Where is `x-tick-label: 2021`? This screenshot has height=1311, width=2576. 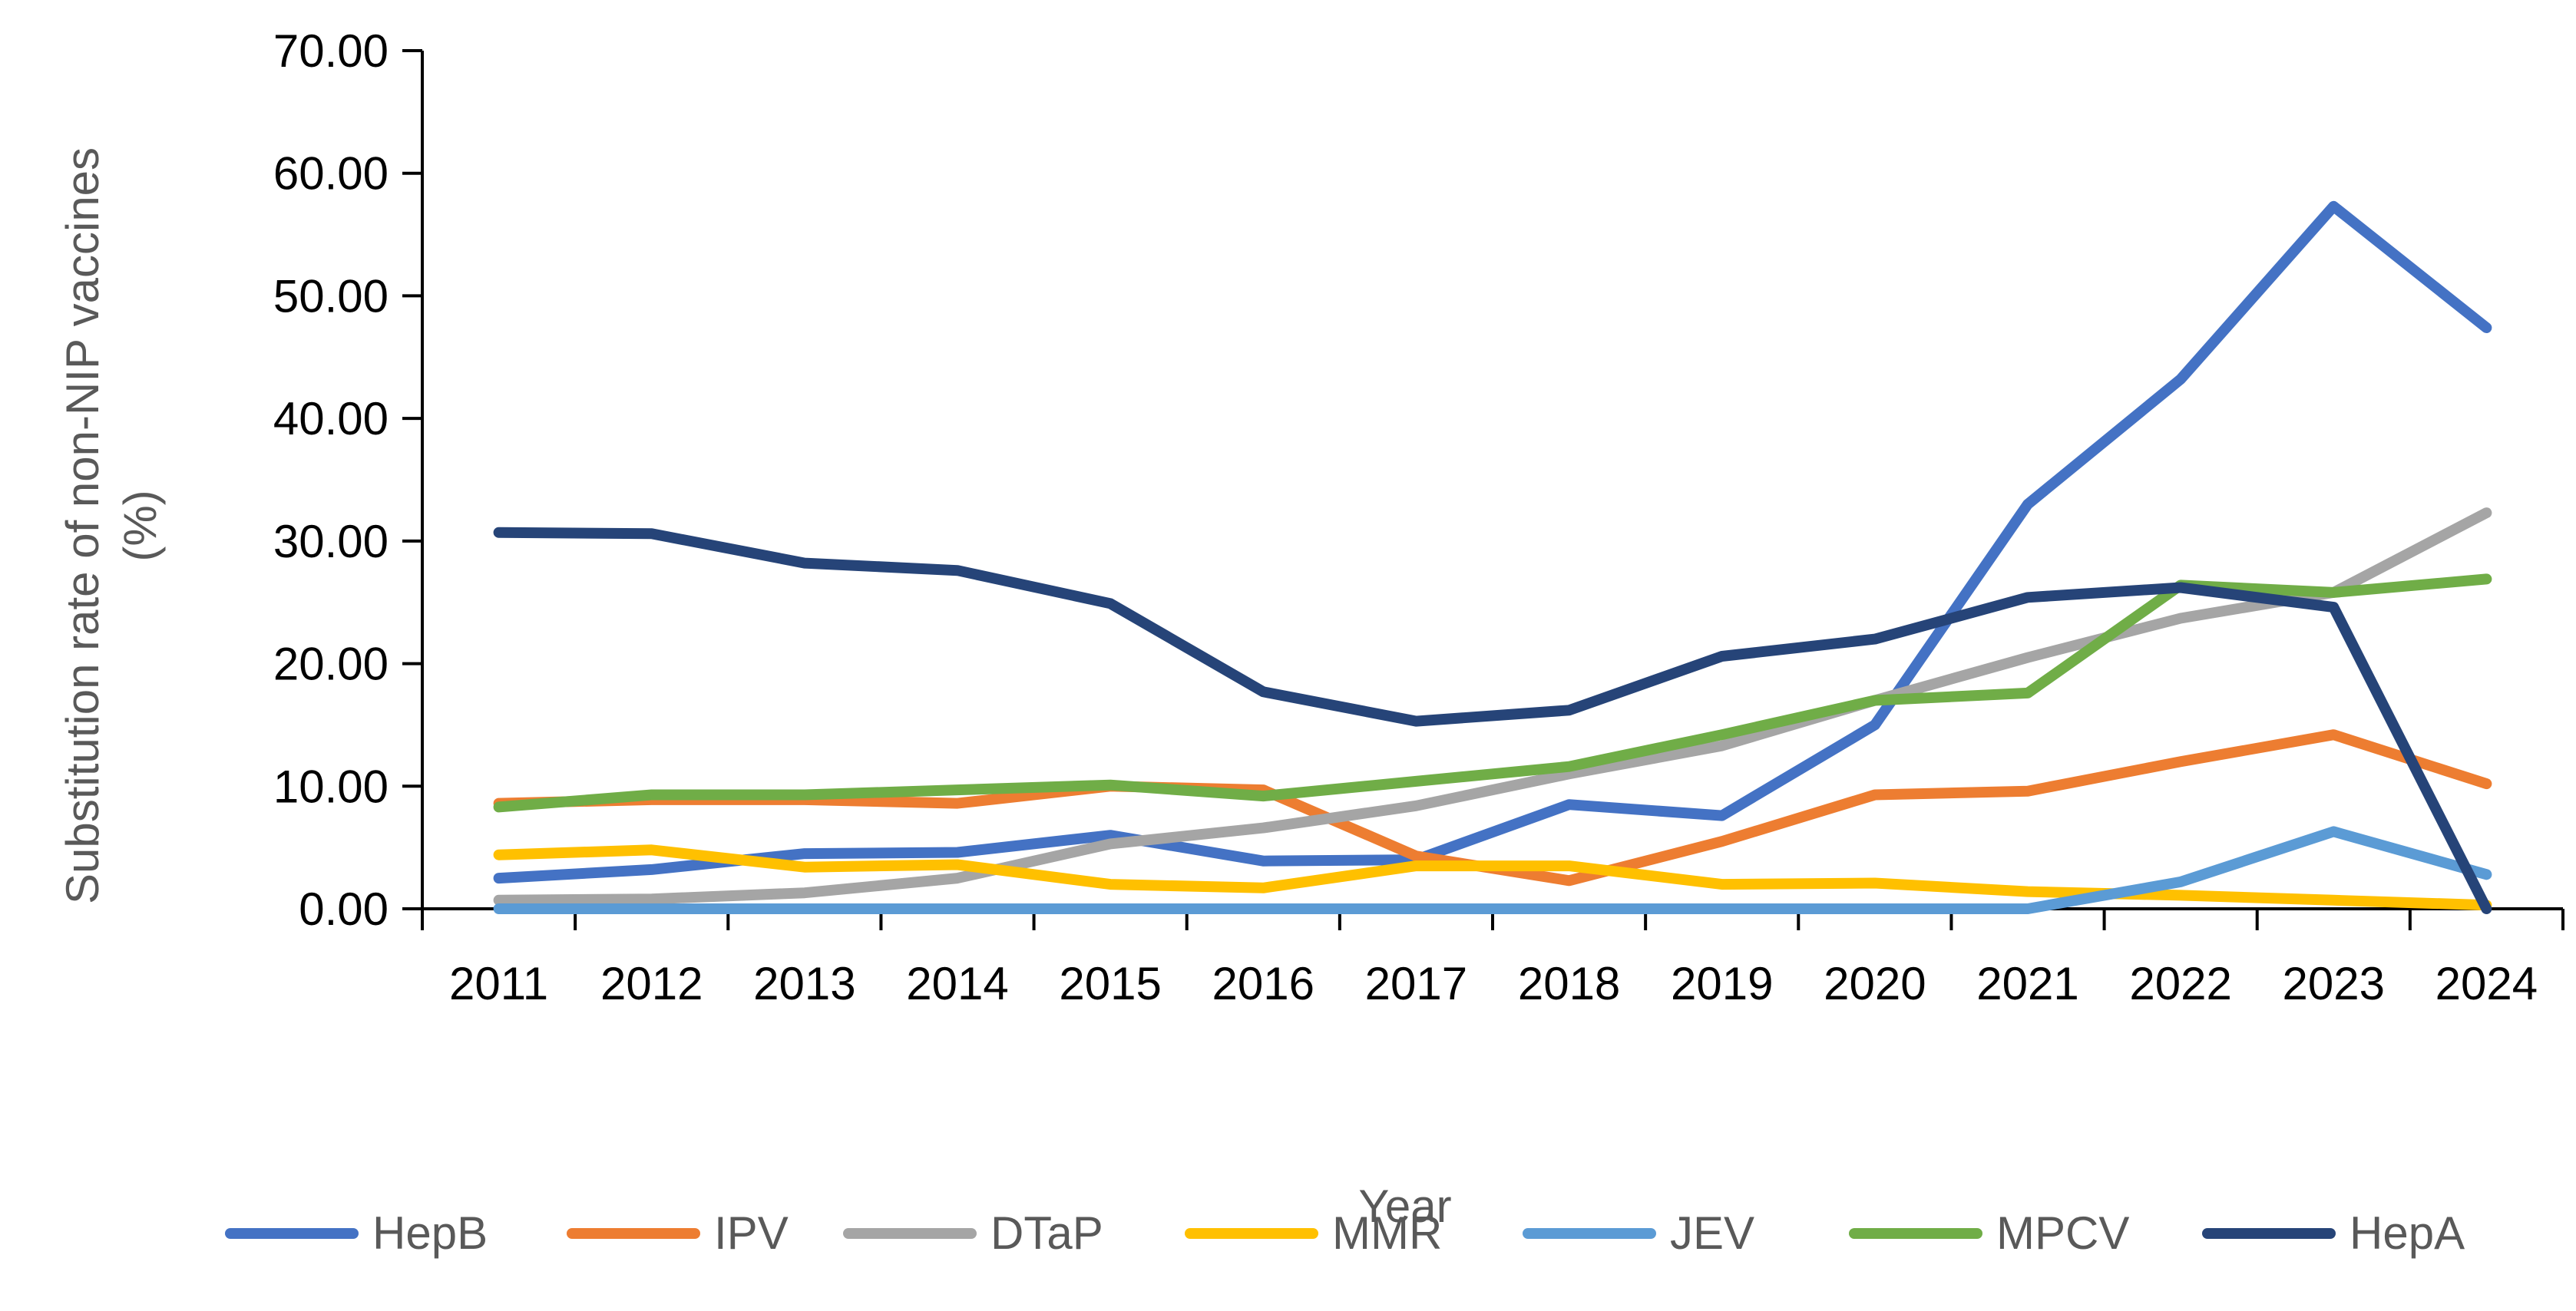 x-tick-label: 2021 is located at coordinates (2027, 984).